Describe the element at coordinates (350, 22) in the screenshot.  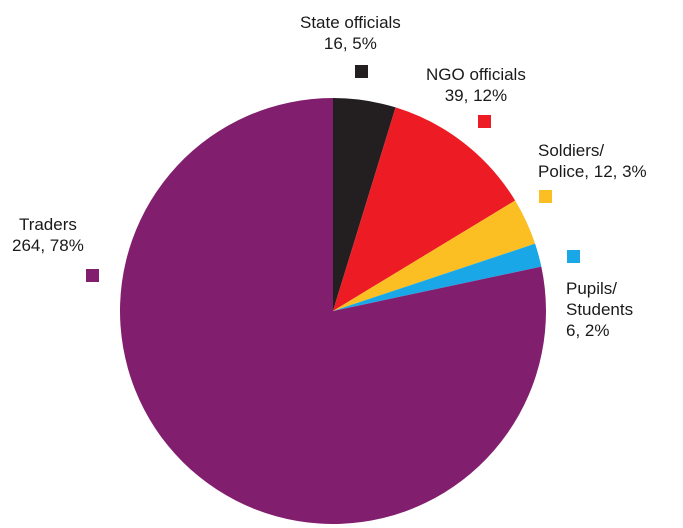
I see `label-state-name: State officials` at that location.